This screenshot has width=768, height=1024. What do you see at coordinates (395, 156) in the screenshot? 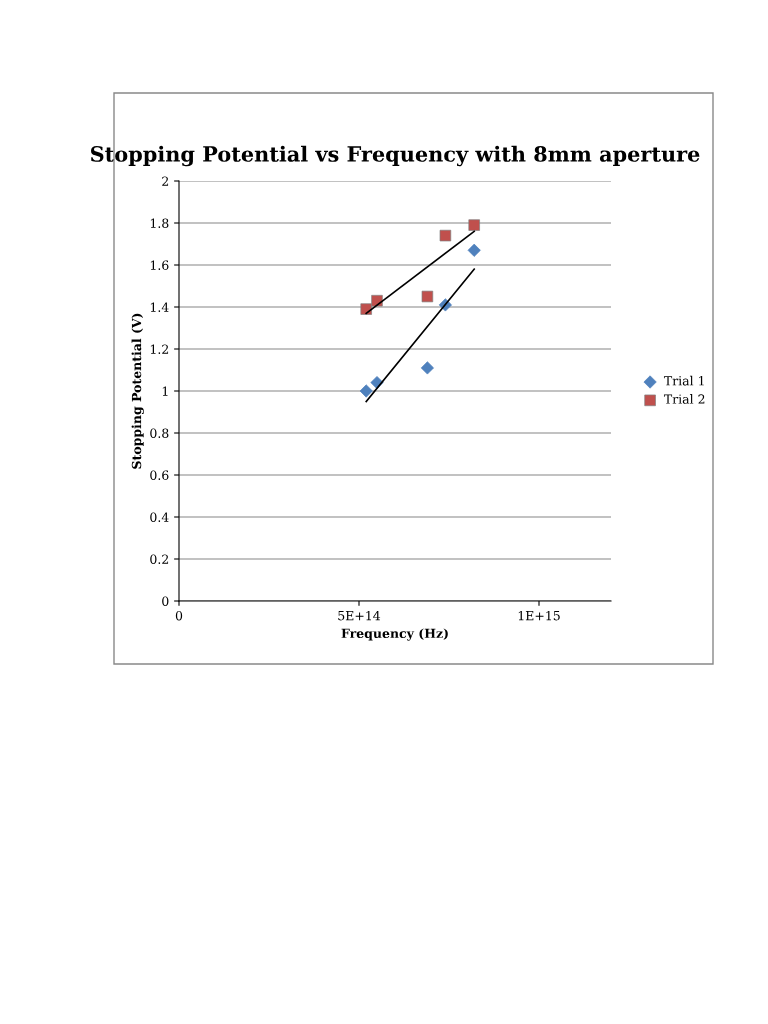
I see `chart-title: Stopping Potential vs Frequency with 8mm aperture` at bounding box center [395, 156].